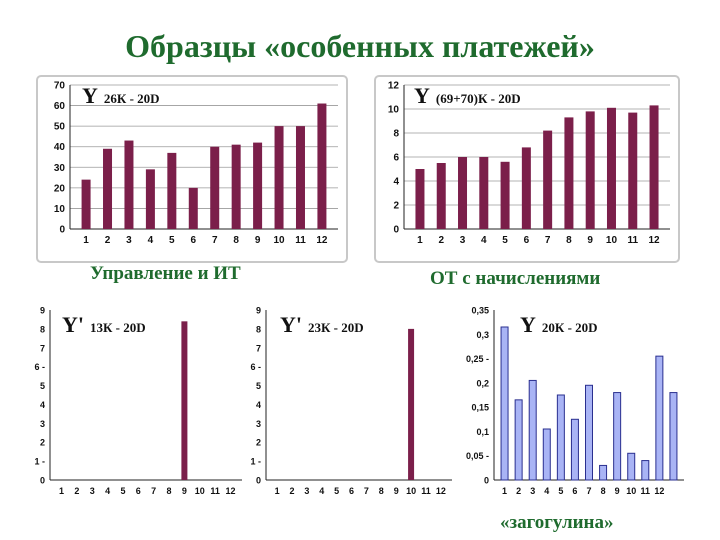 The width and height of the screenshot is (720, 540). What do you see at coordinates (505, 240) in the screenshot?
I see `x-tick-label: 5` at bounding box center [505, 240].